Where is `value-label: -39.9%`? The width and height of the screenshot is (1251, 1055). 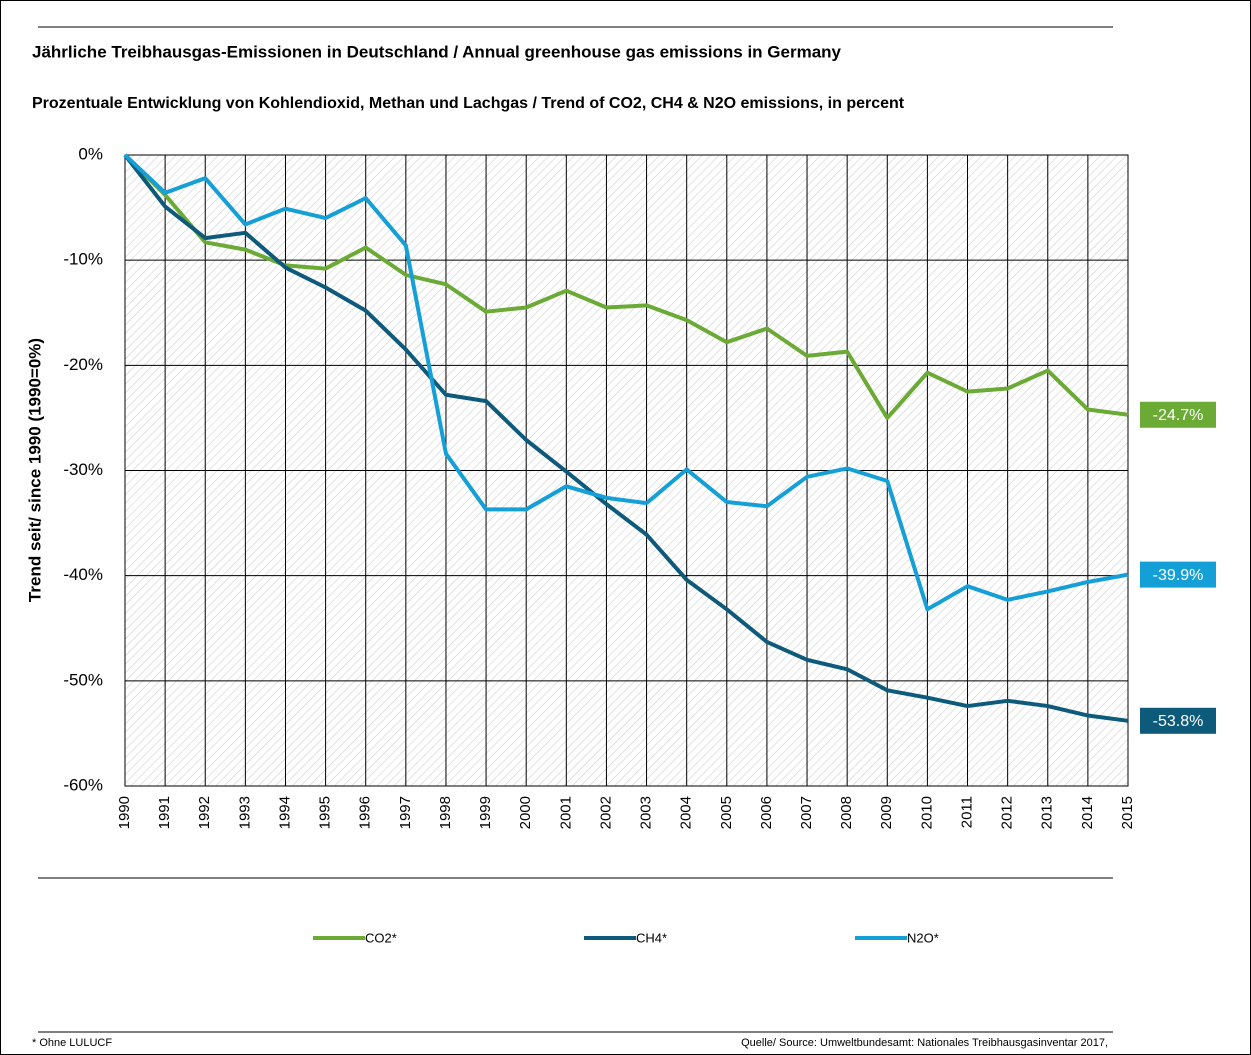
value-label: -39.9% is located at coordinates (1178, 575).